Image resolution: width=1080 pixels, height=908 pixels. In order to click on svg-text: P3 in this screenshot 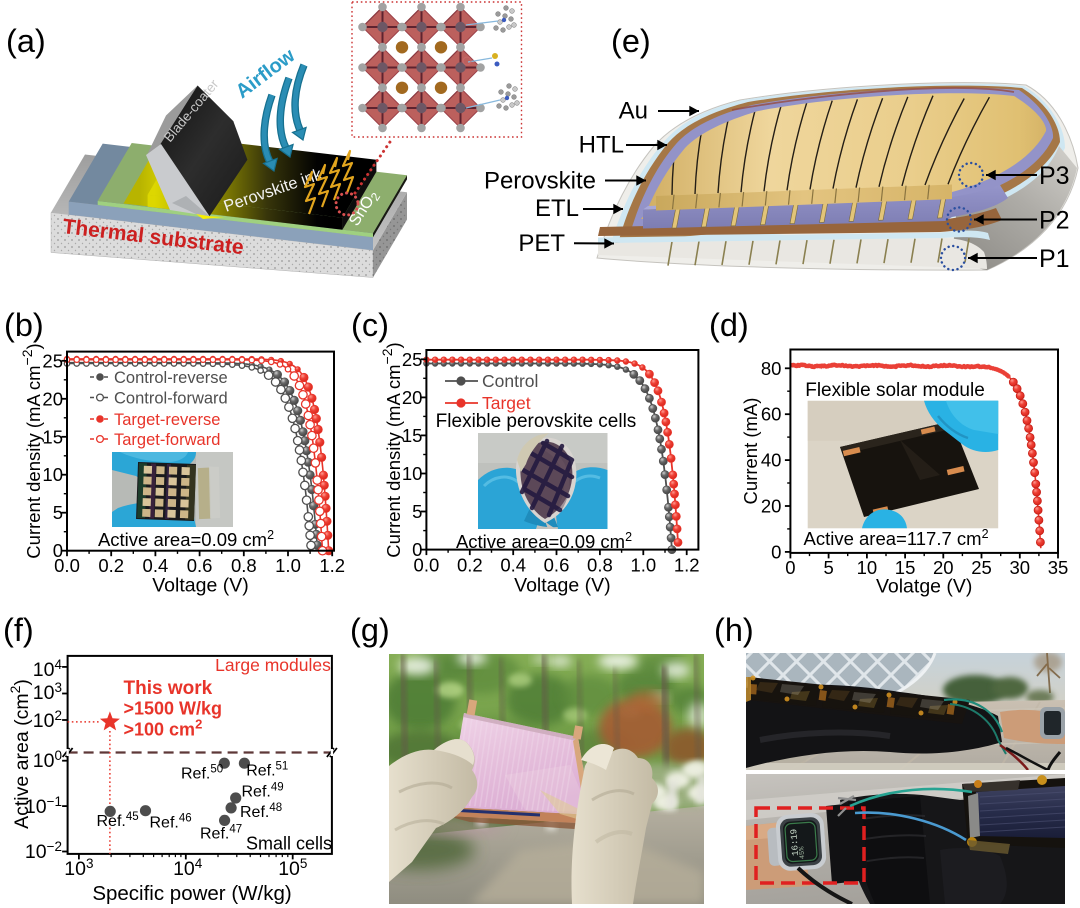, I will do `click(1054, 176)`.